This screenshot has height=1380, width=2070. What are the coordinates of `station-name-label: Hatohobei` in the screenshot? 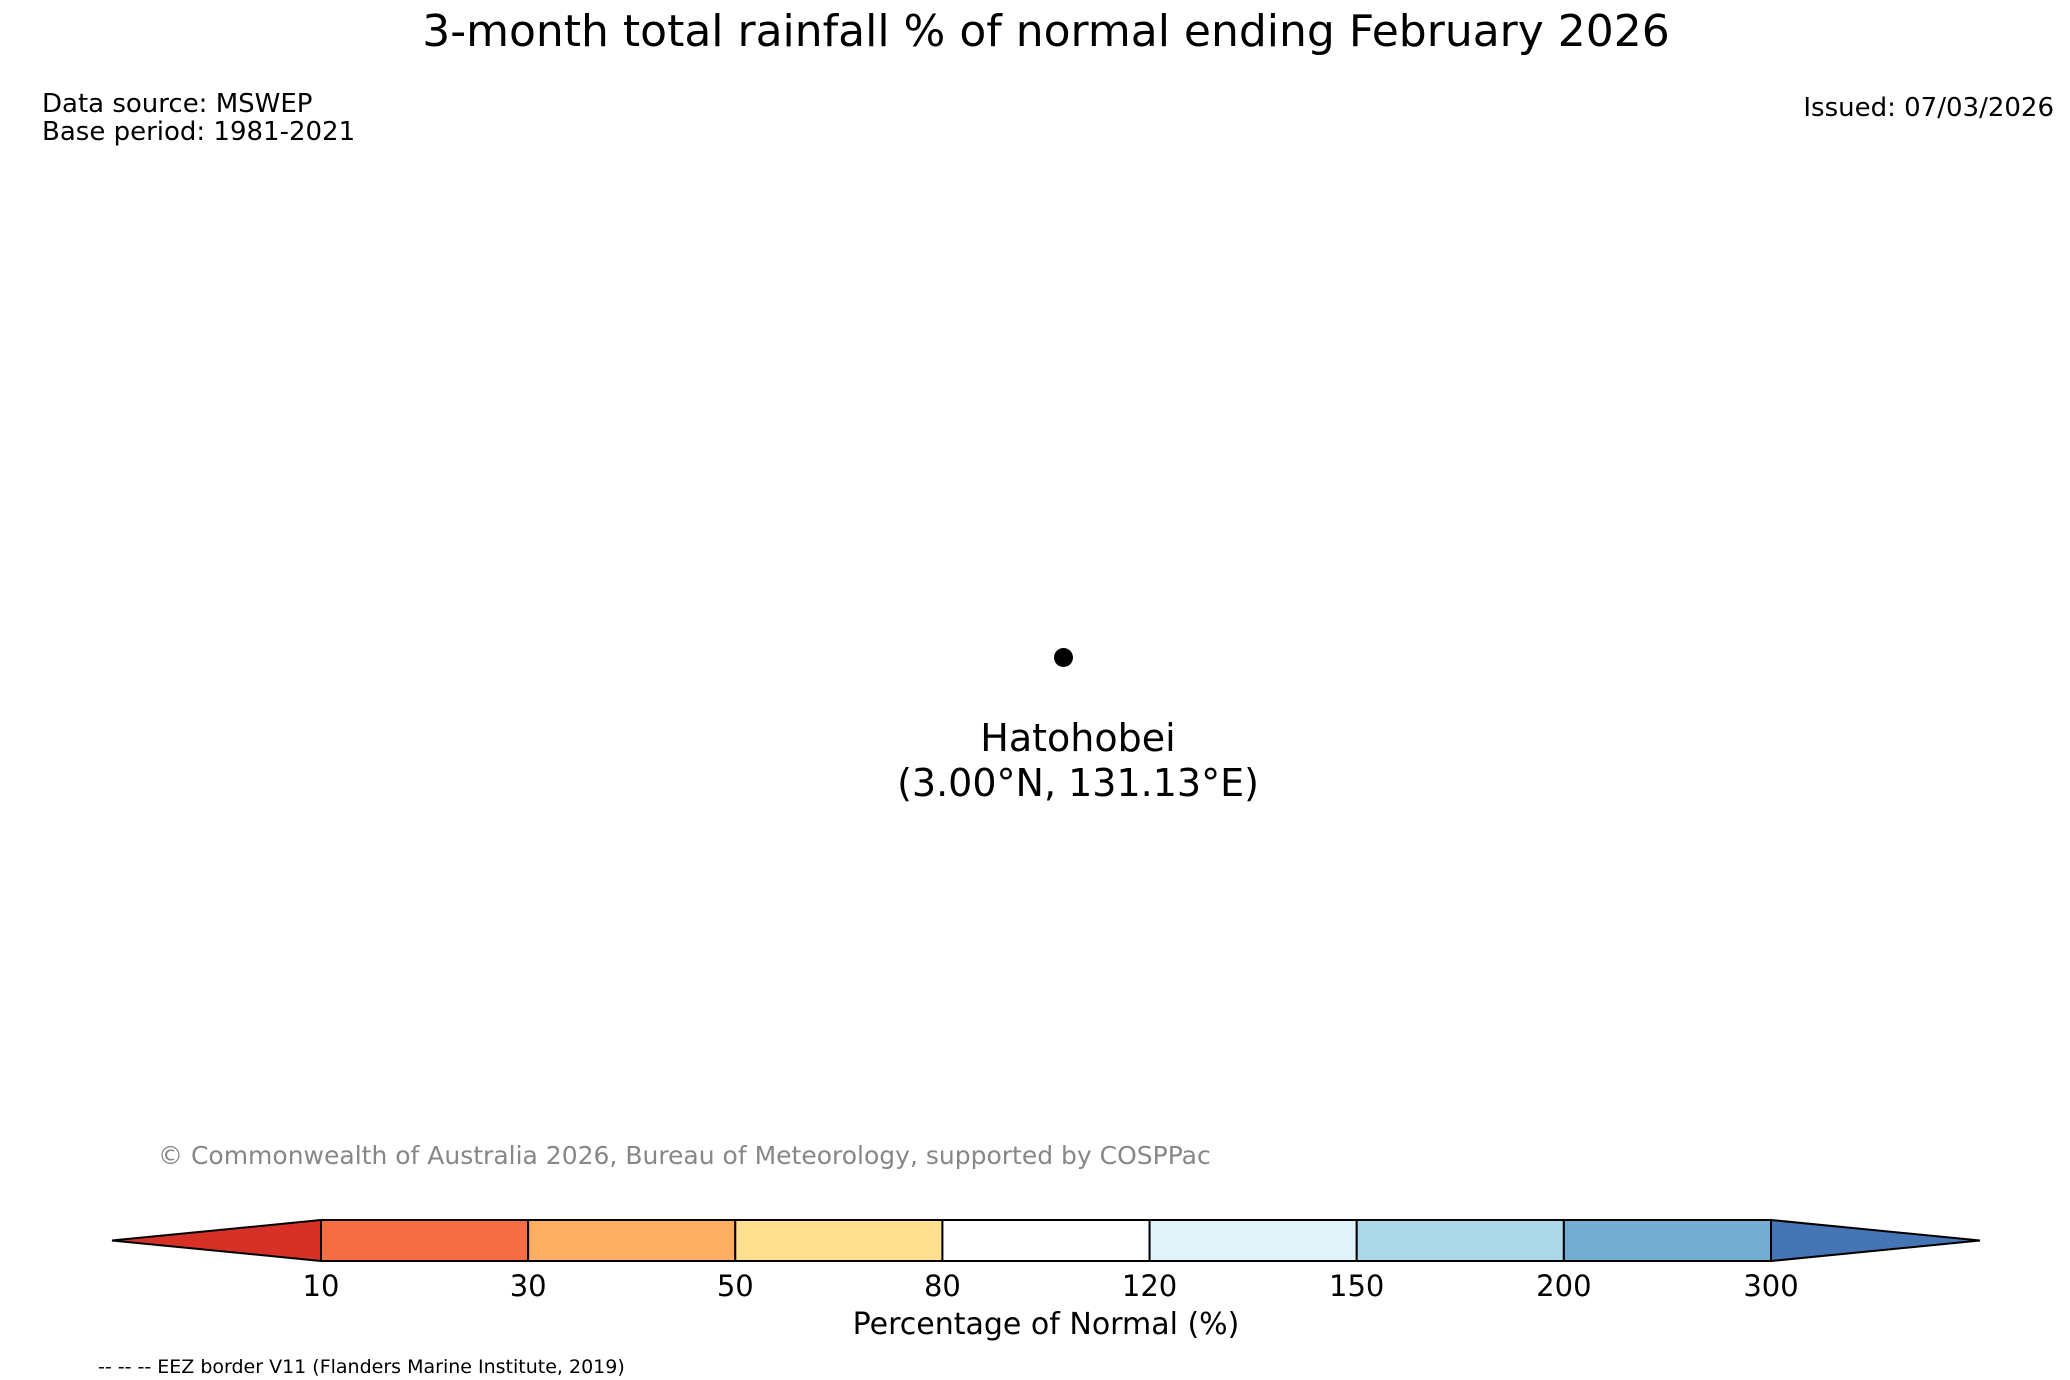 It's located at (1078, 738).